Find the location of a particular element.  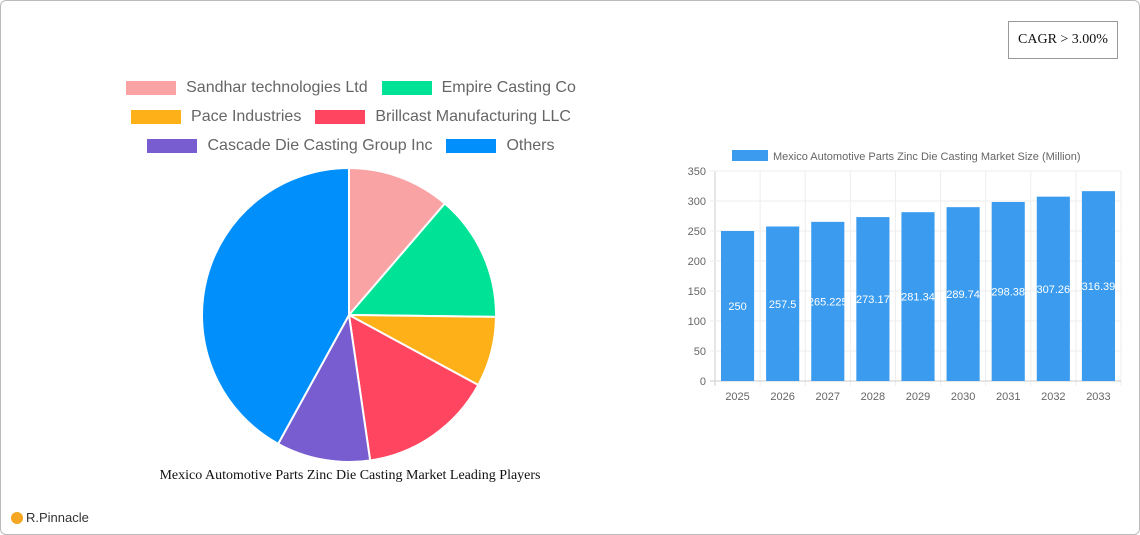

x-tick-label: 2030 is located at coordinates (963, 397).